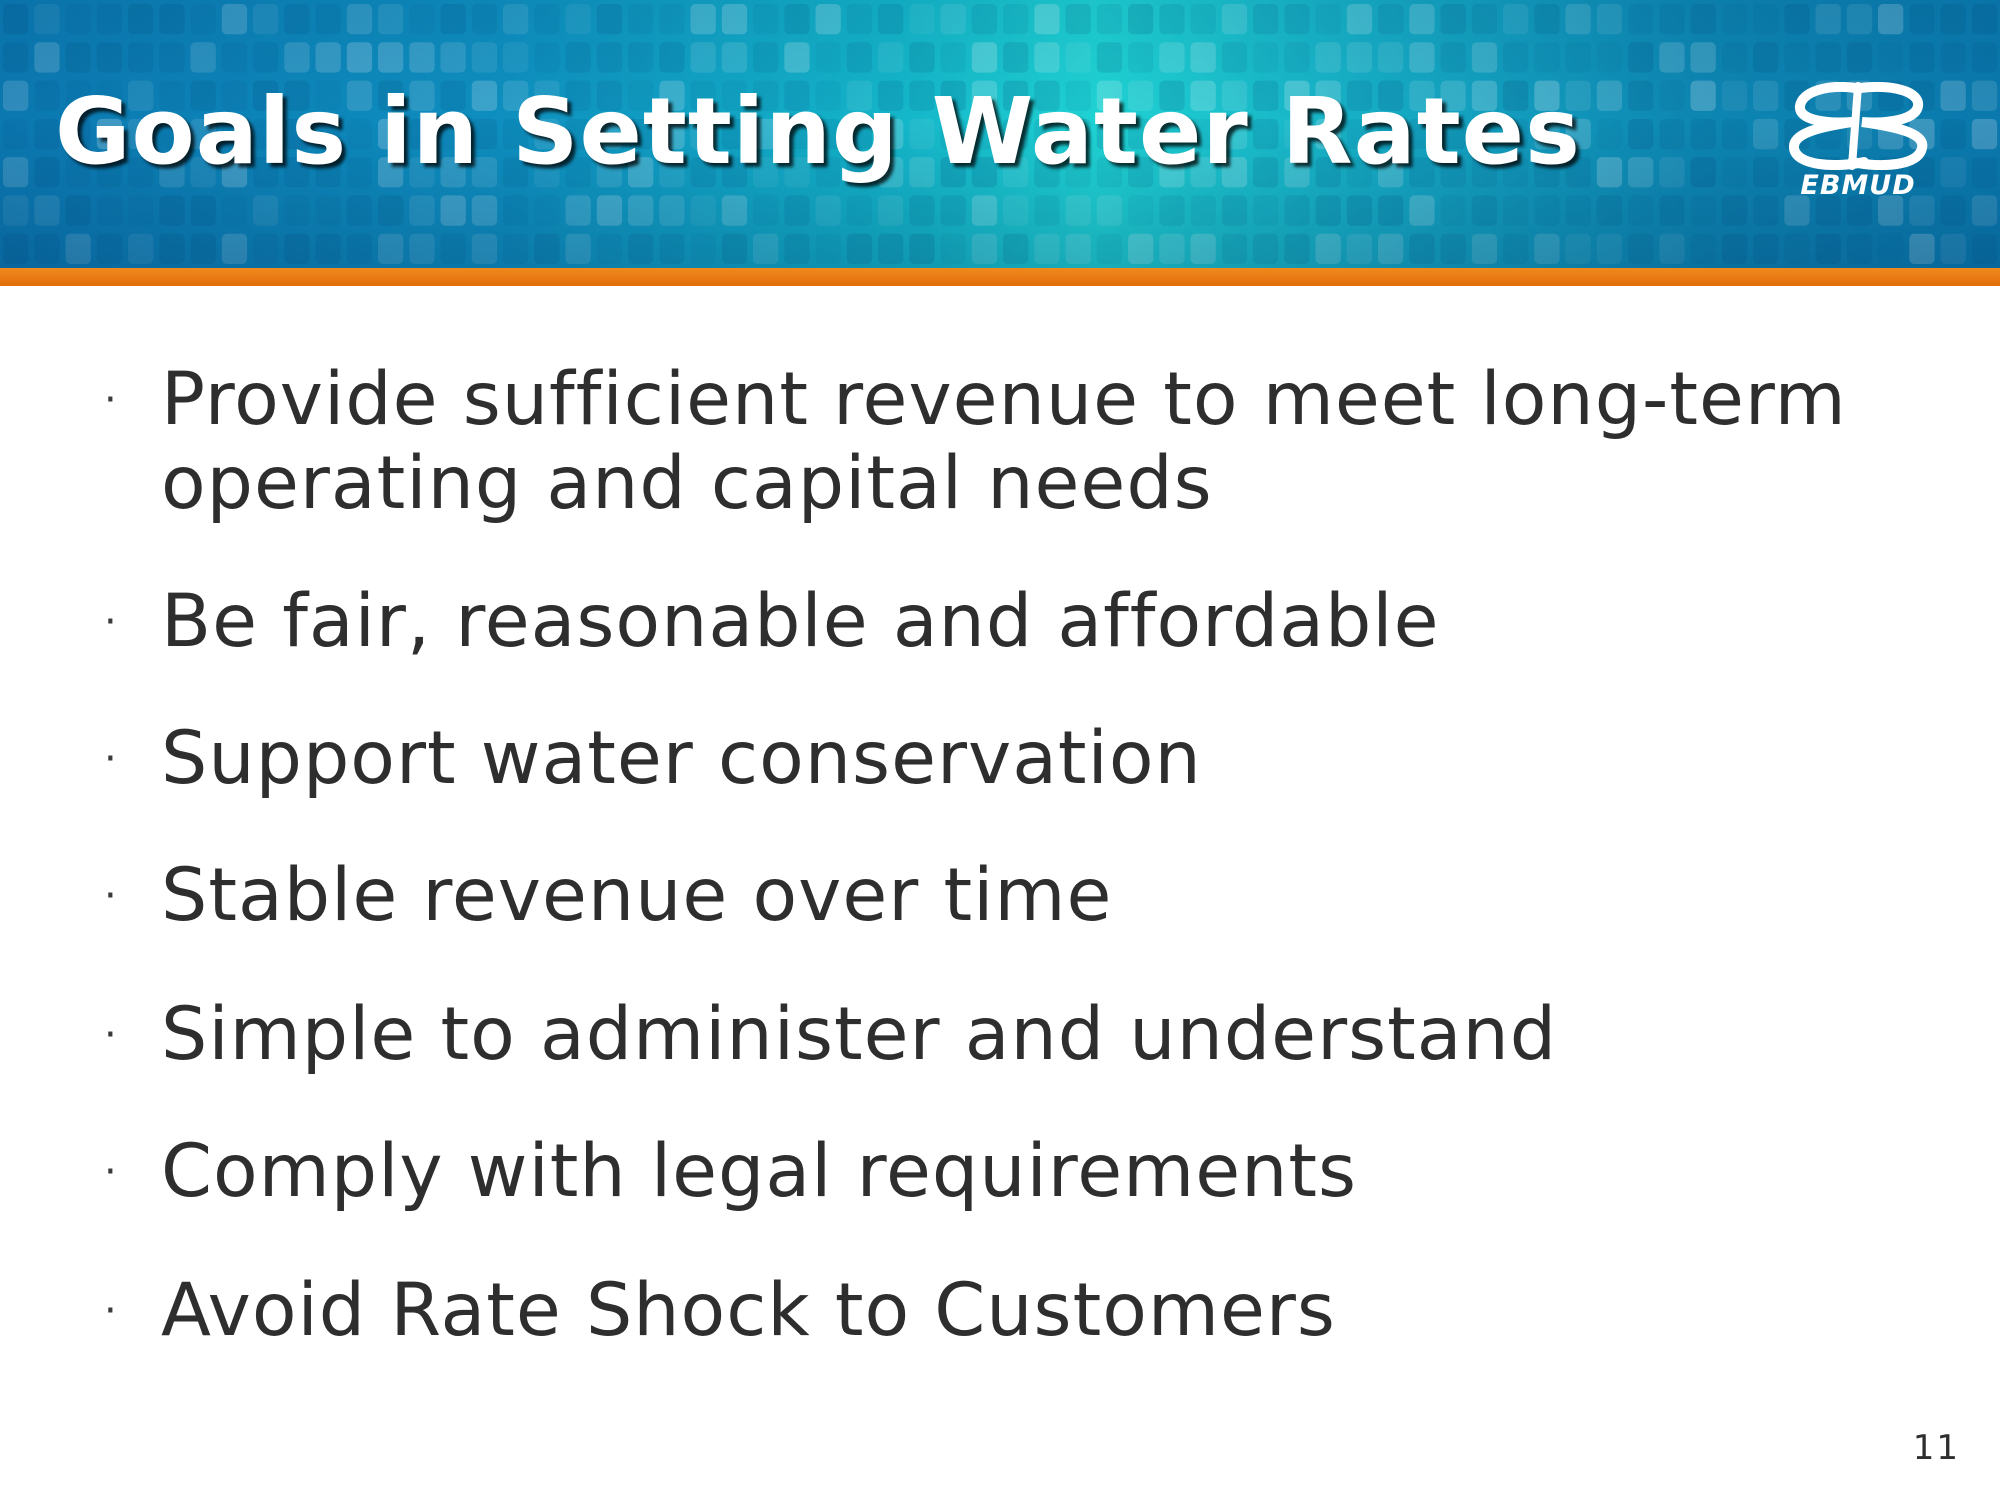 The height and width of the screenshot is (1500, 2000). Describe the element at coordinates (1000, 923) in the screenshot. I see `bullet-item: · Stable revenue over time` at that location.